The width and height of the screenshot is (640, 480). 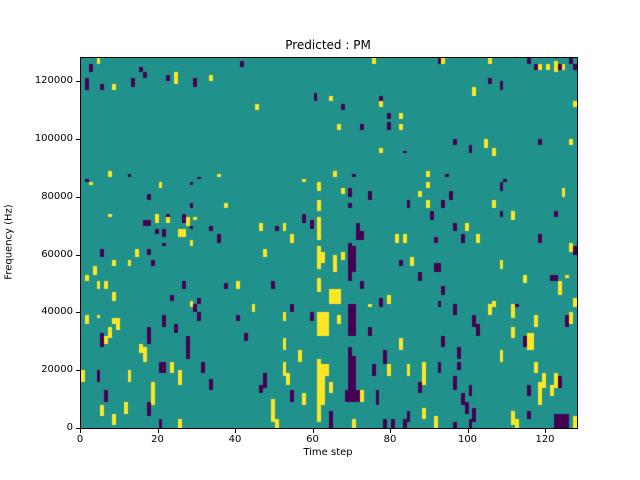 What do you see at coordinates (328, 452) in the screenshot?
I see `x-axis-label: Time step` at bounding box center [328, 452].